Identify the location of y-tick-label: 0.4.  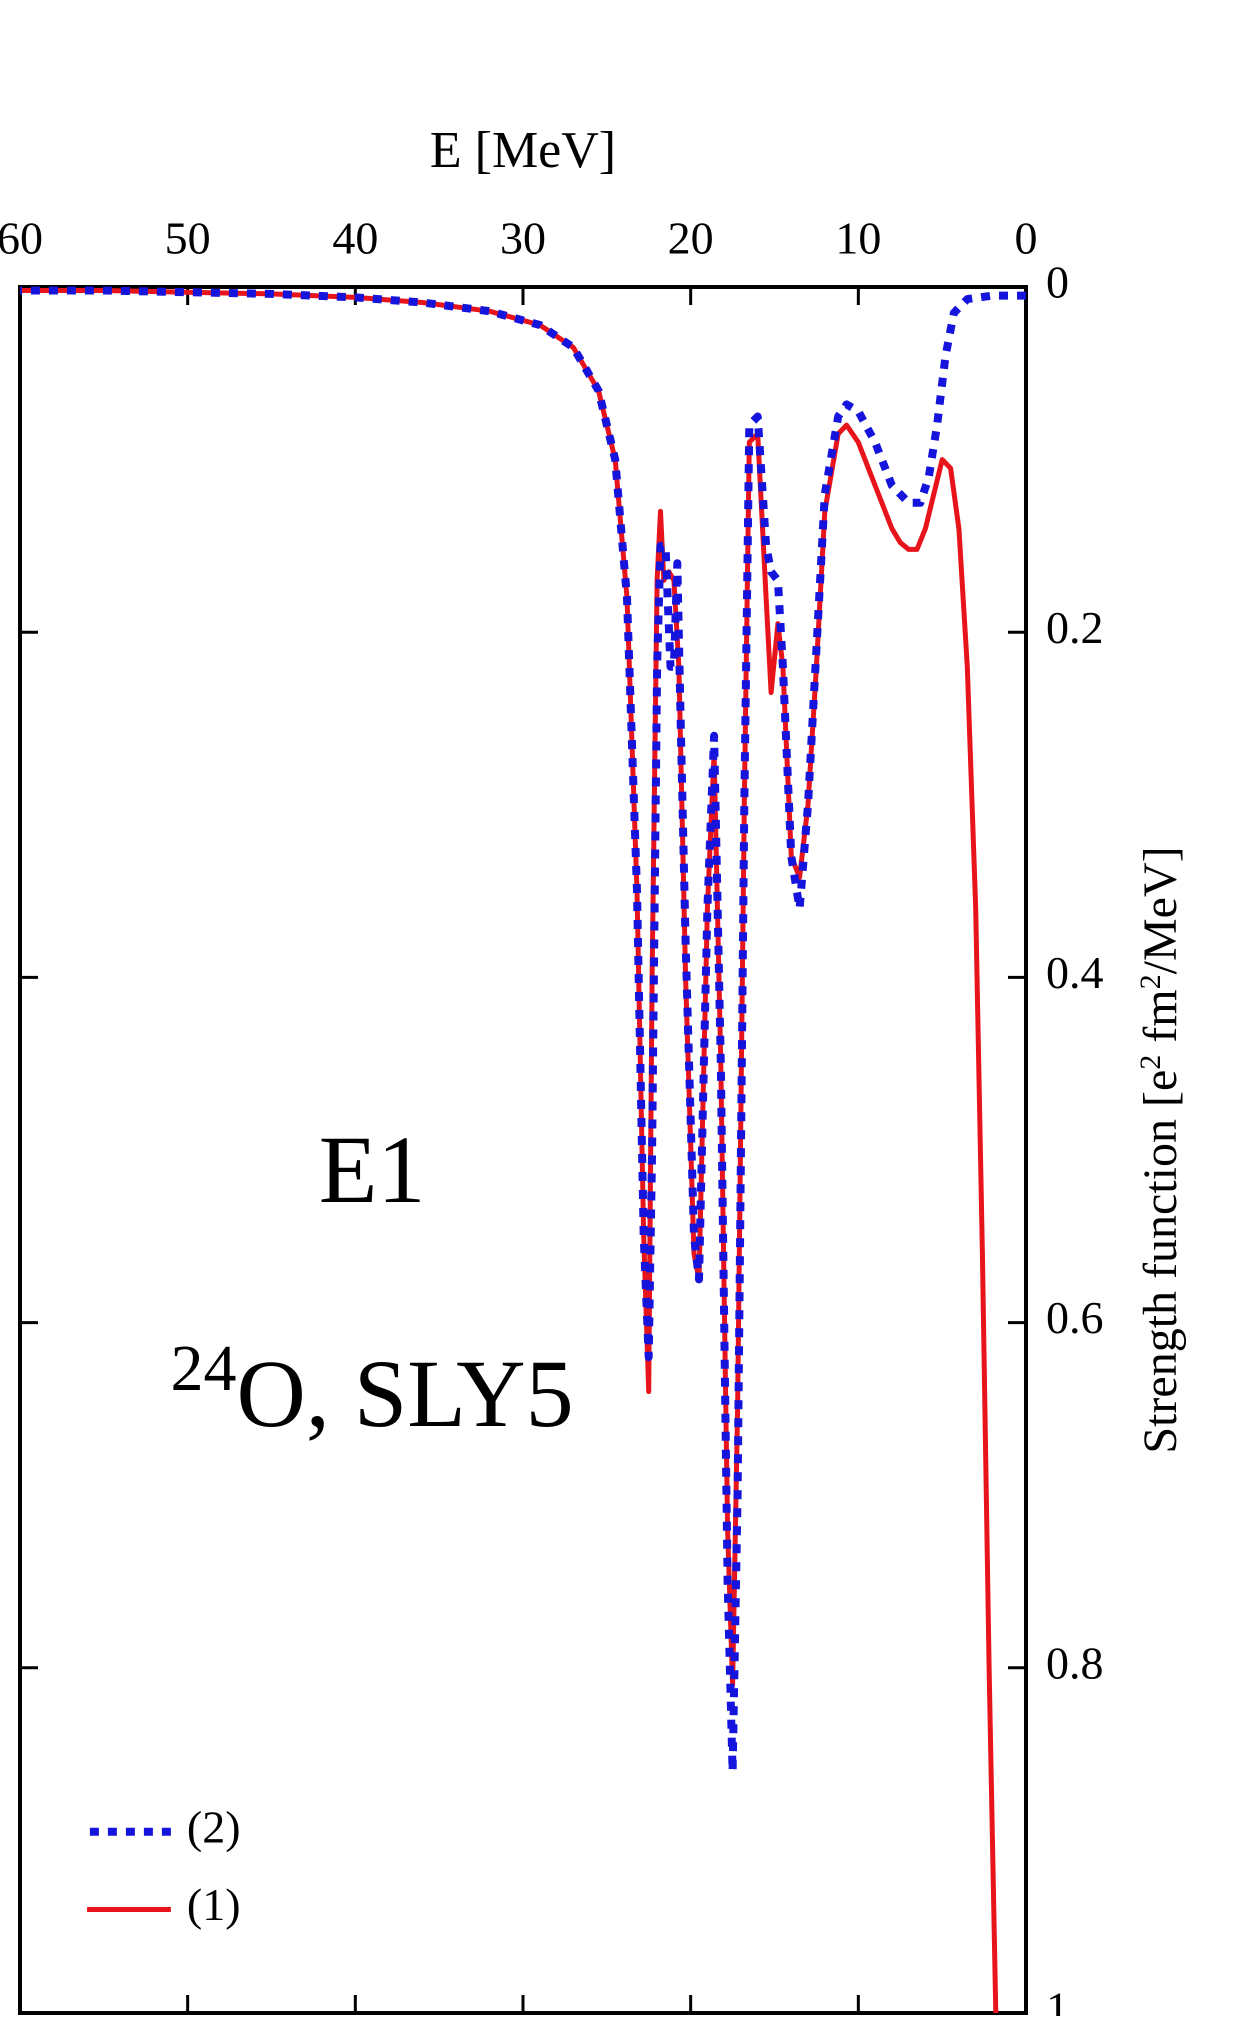
(1075, 972).